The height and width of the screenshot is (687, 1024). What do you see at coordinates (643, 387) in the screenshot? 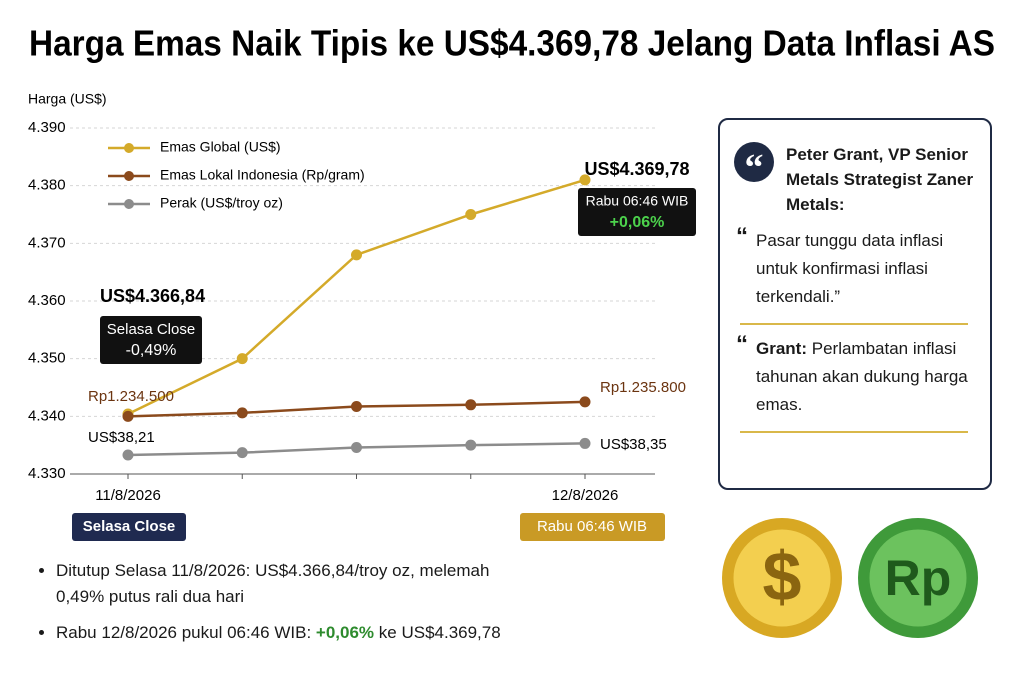
I see `annotation: Rp1.235.800` at bounding box center [643, 387].